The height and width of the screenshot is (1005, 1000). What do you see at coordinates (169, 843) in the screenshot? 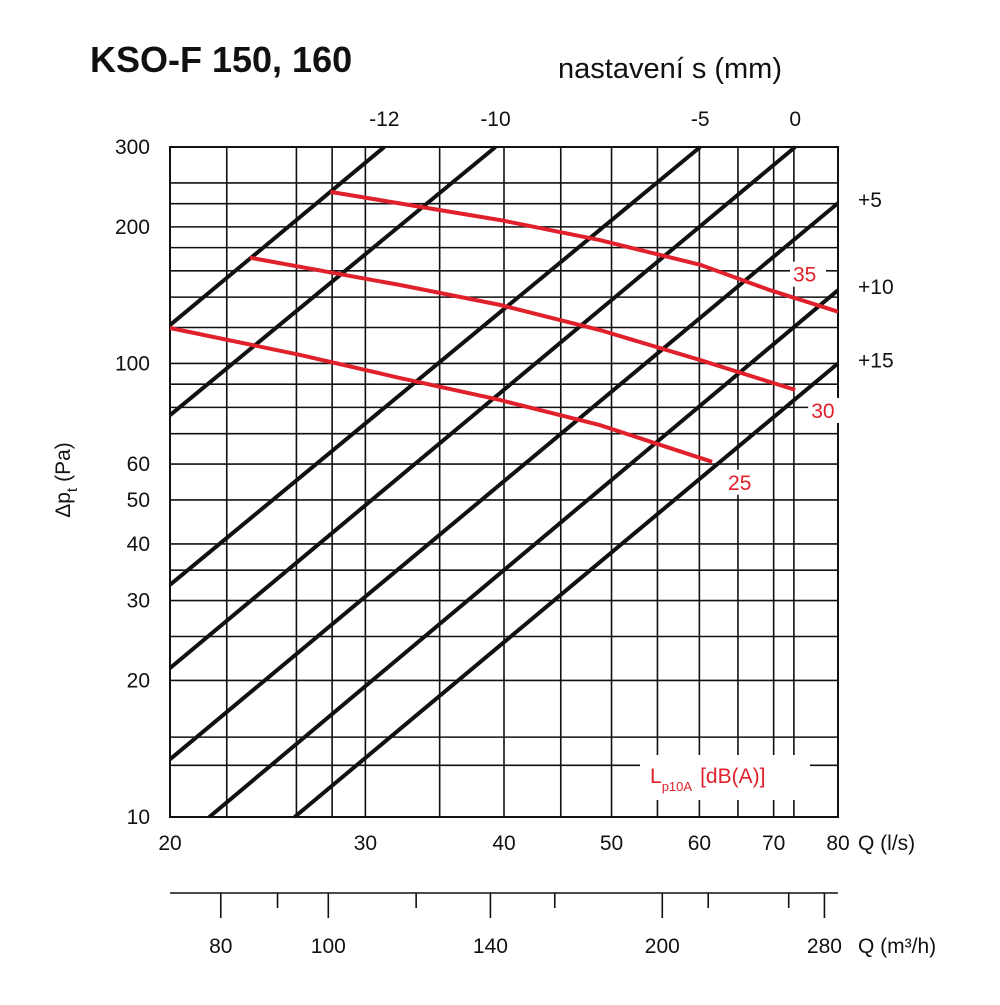
I see `x-tick-label: 20` at bounding box center [169, 843].